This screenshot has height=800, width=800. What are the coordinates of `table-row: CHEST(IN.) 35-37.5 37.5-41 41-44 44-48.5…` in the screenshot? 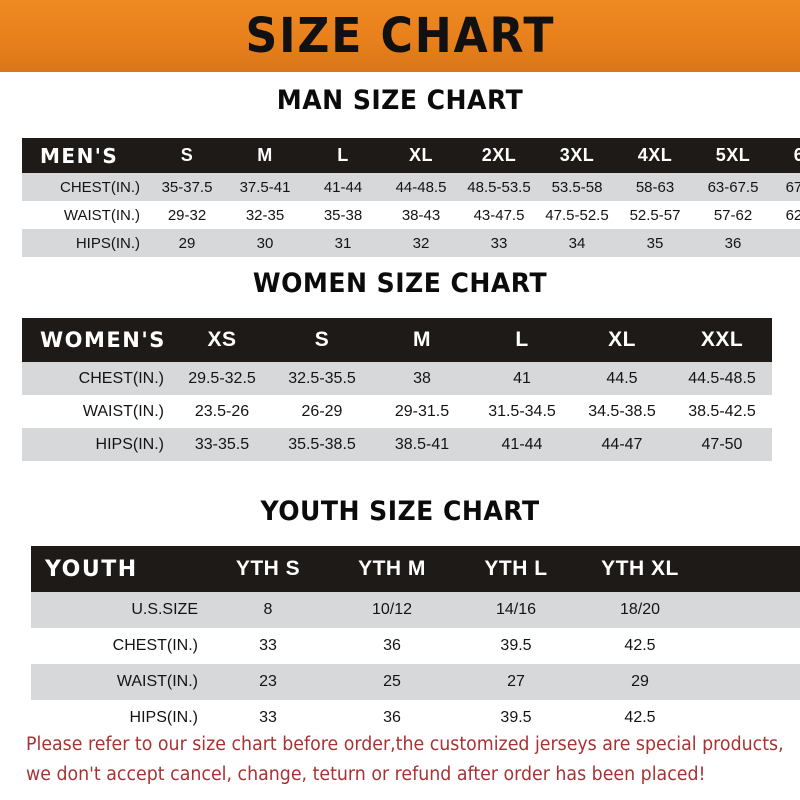 It's located at (411, 187).